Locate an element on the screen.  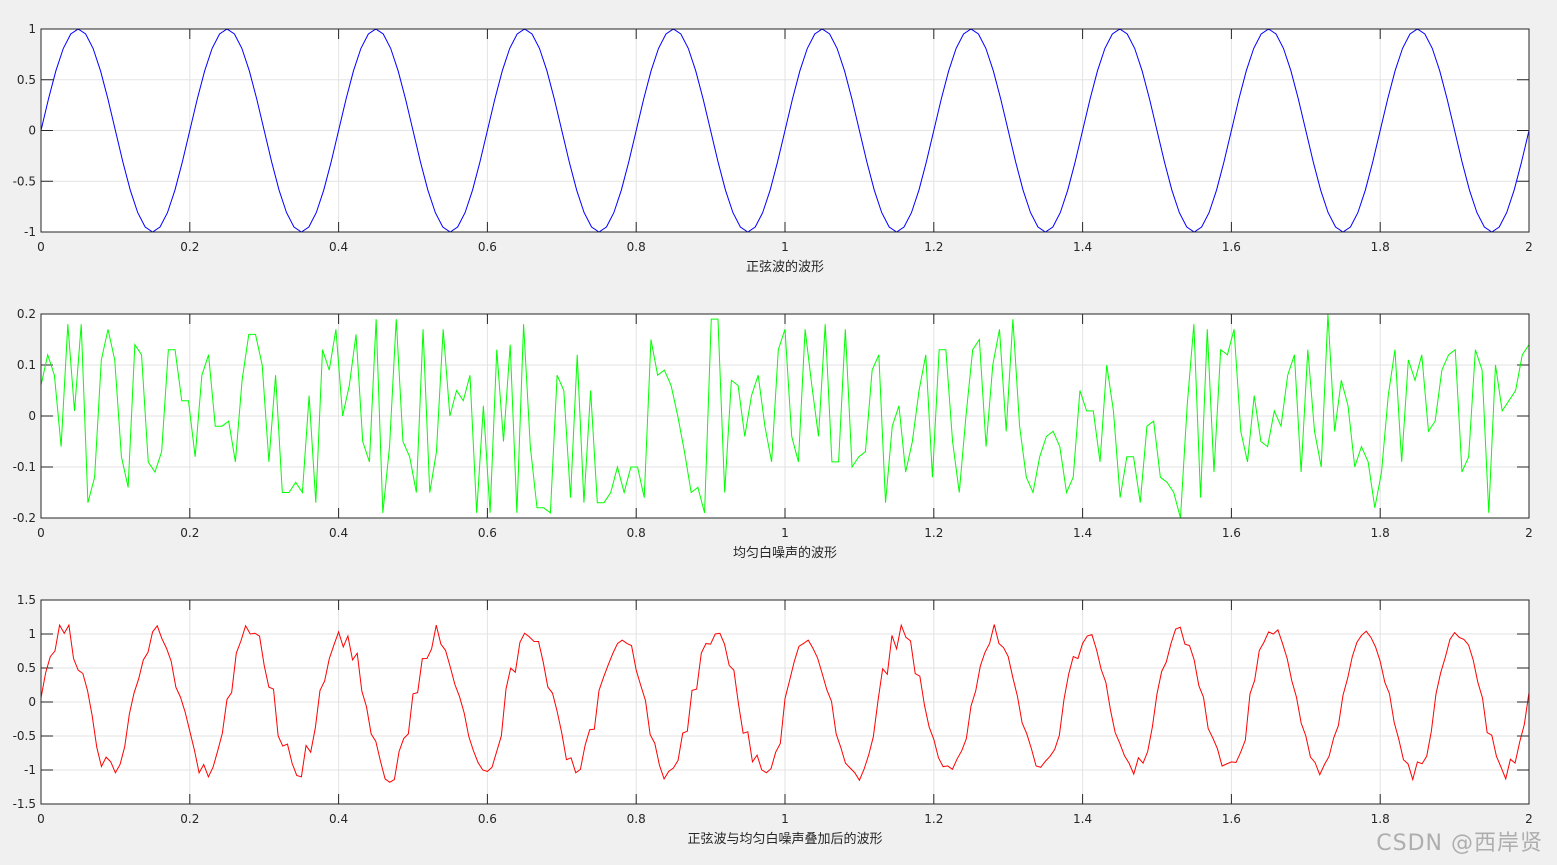
y-tick-label: -0.1 is located at coordinates (24, 467).